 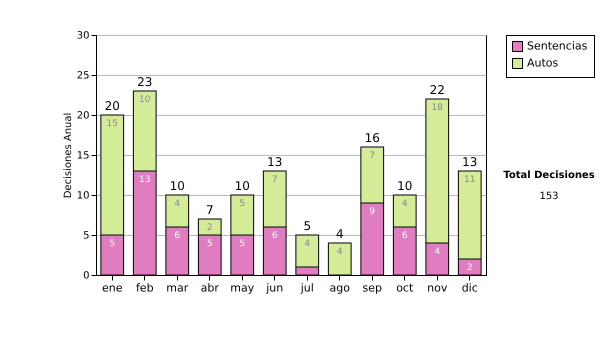 What do you see at coordinates (83, 156) in the screenshot?
I see `y-tick-label: 15` at bounding box center [83, 156].